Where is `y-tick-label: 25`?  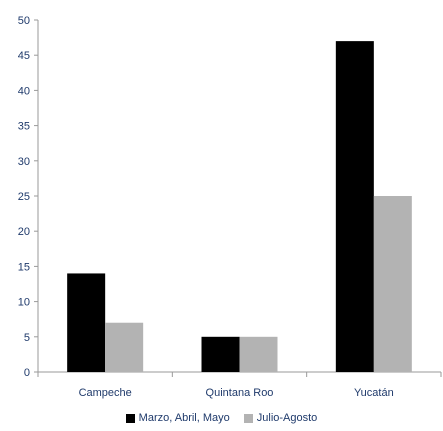 y-tick-label: 25 is located at coordinates (24, 197).